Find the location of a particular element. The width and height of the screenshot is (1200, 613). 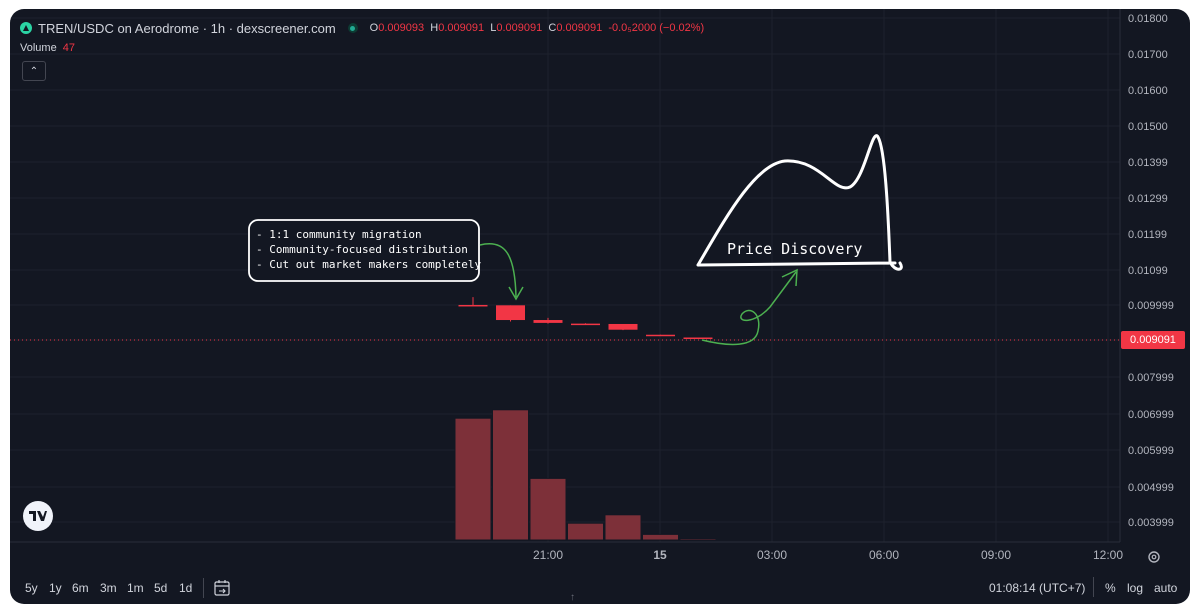

date-range-icon is located at coordinates (222, 588).